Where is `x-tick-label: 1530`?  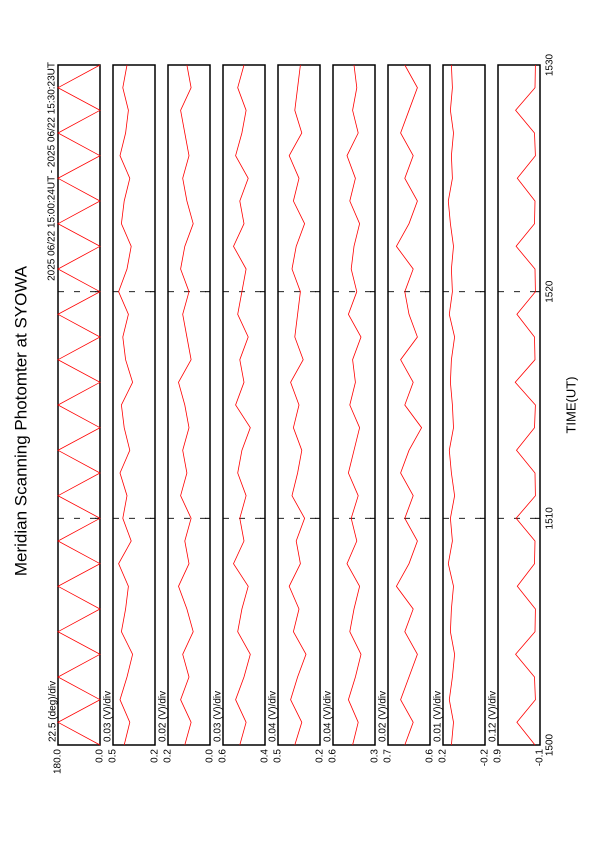
x-tick-label: 1530 is located at coordinates (550, 64).